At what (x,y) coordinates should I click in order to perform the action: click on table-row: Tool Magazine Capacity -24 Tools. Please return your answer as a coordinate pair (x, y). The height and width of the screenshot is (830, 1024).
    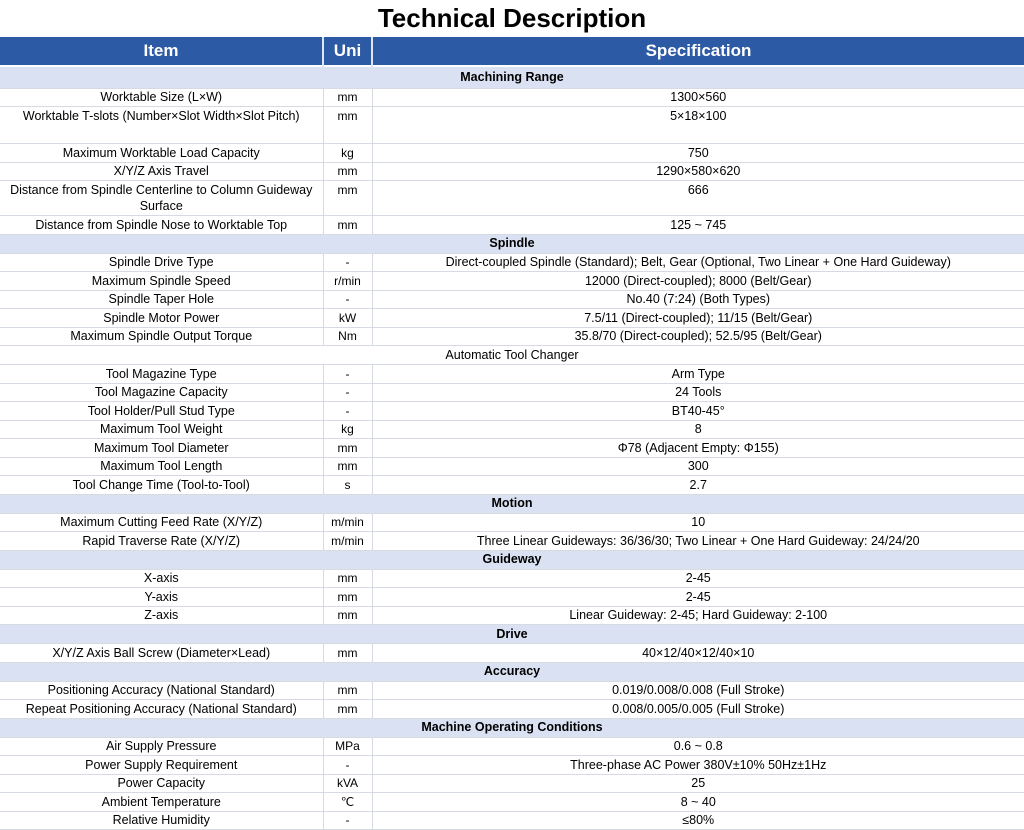
    Looking at the image, I should click on (512, 392).